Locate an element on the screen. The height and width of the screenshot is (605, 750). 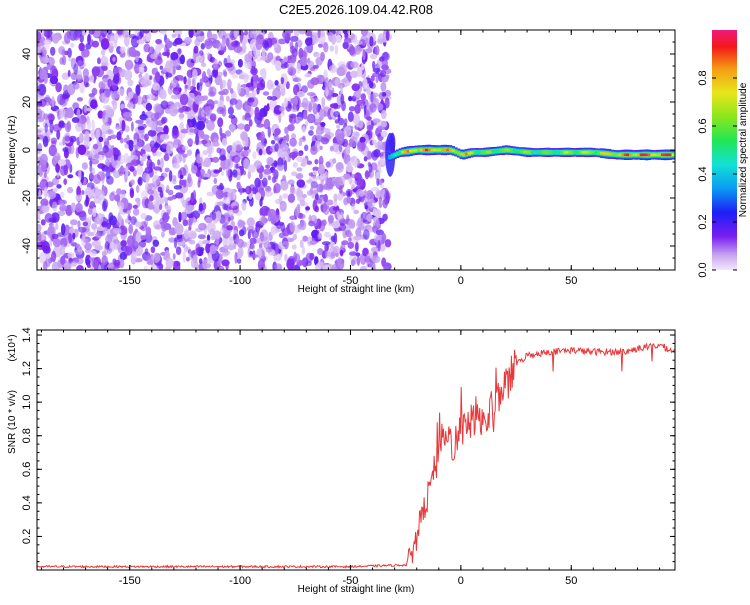
colorbar-label: Normalized spectral amplitude is located at coordinates (743, 149).